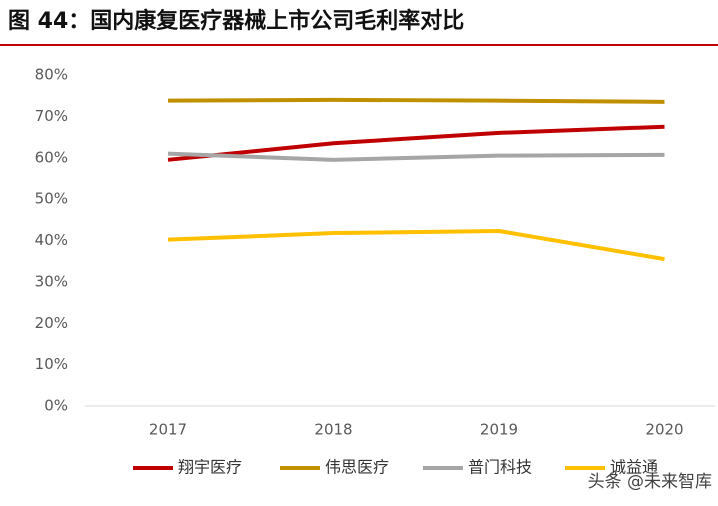 The height and width of the screenshot is (506, 718). I want to click on watermark: 头条 @未来智库, so click(650, 482).